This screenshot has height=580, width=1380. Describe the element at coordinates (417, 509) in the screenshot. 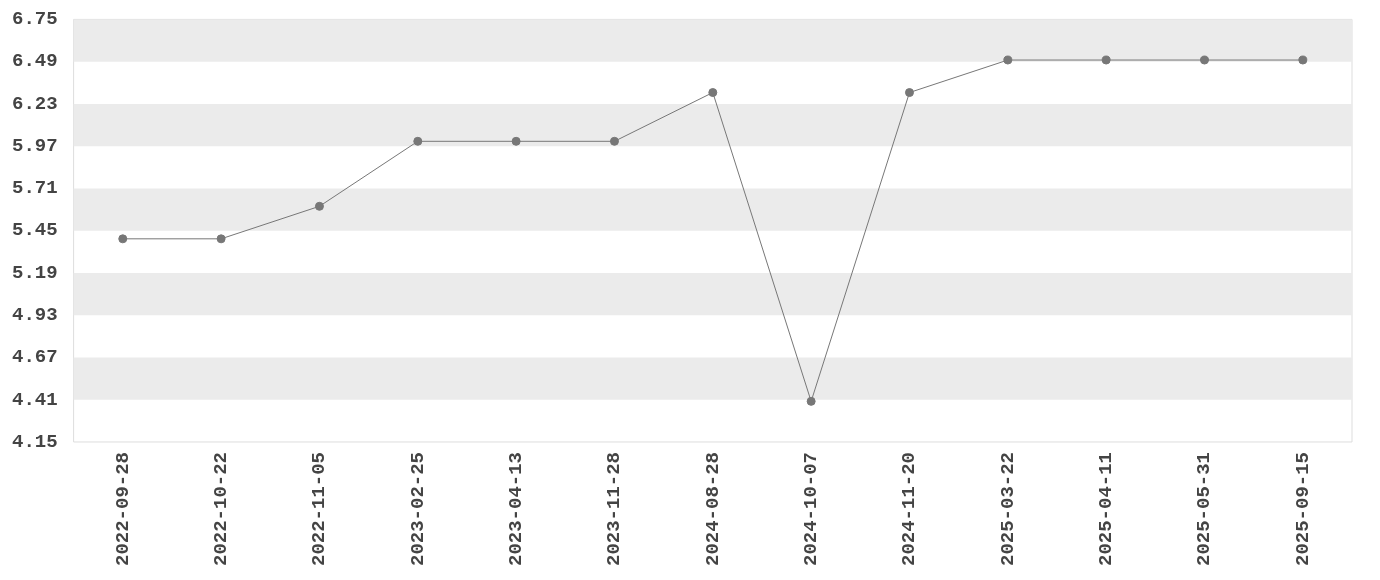

I see `x-tick-label: 2023-02-25` at that location.